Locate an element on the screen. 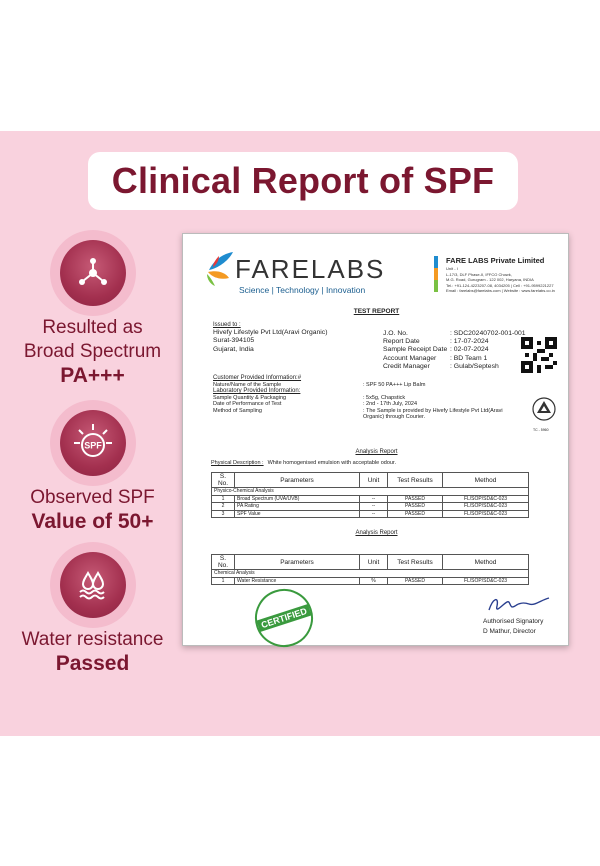 This screenshot has height=866, width=600. certified-stamp: CERTIFIED is located at coordinates (284, 618).